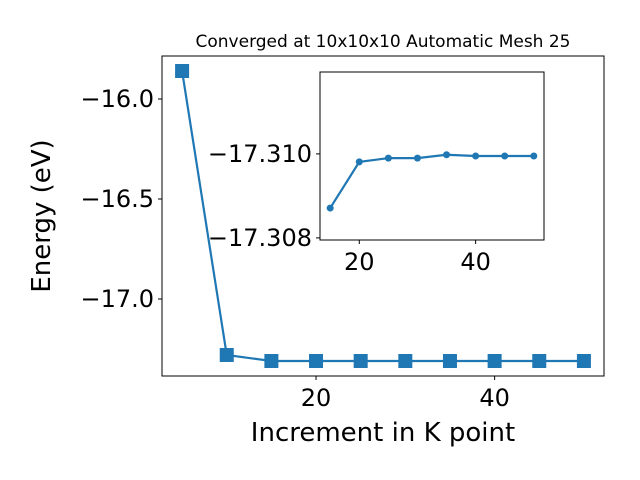 This screenshot has width=640, height=480. What do you see at coordinates (42, 215) in the screenshot?
I see `y-axis-label: Energy (eV)` at bounding box center [42, 215].